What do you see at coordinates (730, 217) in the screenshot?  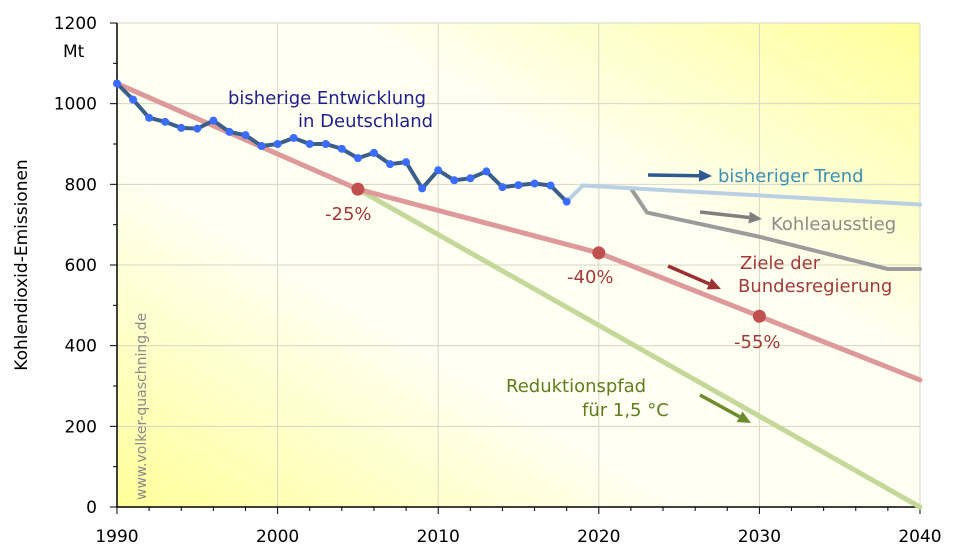 I see `kohleausstieg-arrow` at bounding box center [730, 217].